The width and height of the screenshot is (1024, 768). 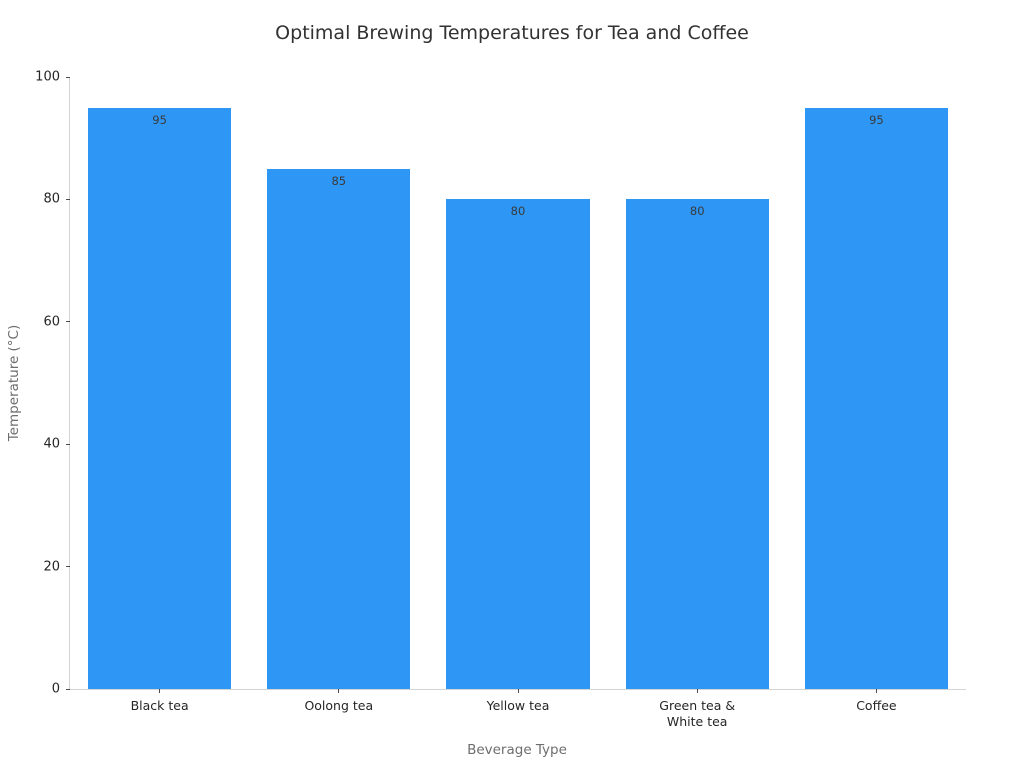 What do you see at coordinates (55, 689) in the screenshot?
I see `y-axis-tick-label: 0` at bounding box center [55, 689].